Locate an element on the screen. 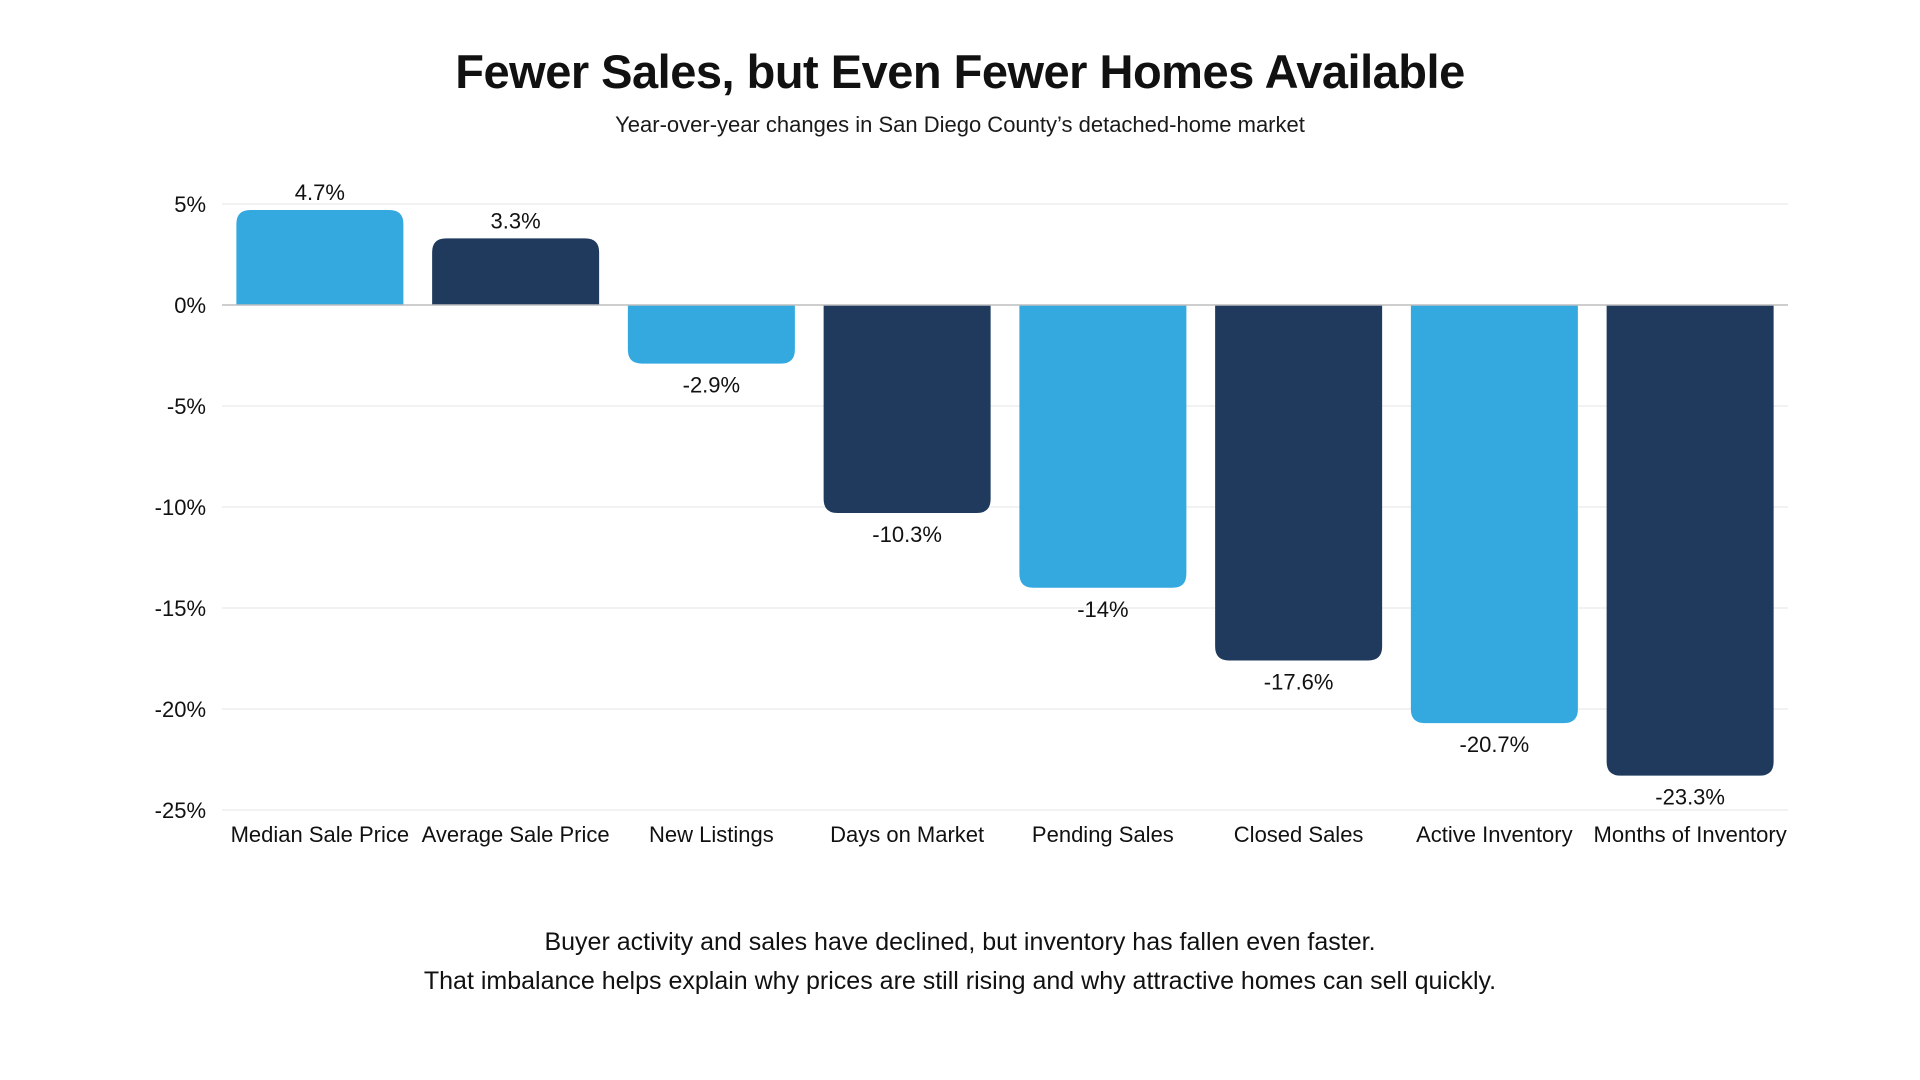 Image resolution: width=1920 pixels, height=1080 pixels. data-label: -2.9% is located at coordinates (711, 385).